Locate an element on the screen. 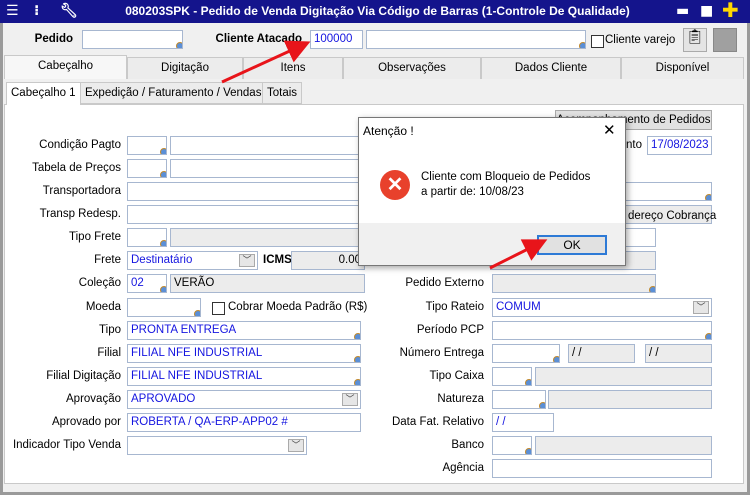 The width and height of the screenshot is (750, 495). periodo-pcp-input is located at coordinates (602, 330).